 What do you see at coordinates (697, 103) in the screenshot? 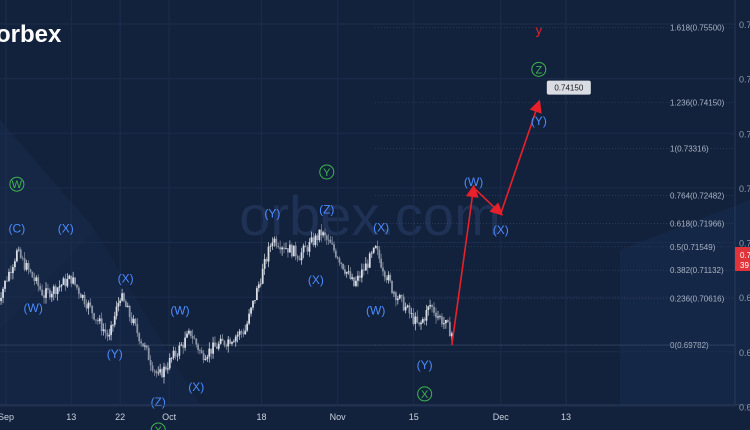
I see `fib-level-label: 1.236(0.74150)` at bounding box center [697, 103].